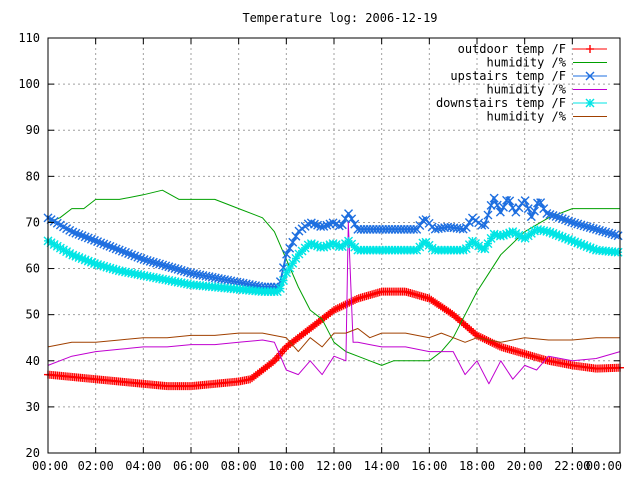 The height and width of the screenshot is (480, 640). Describe the element at coordinates (477, 466) in the screenshot. I see `x-tick-label: 18:00` at that location.